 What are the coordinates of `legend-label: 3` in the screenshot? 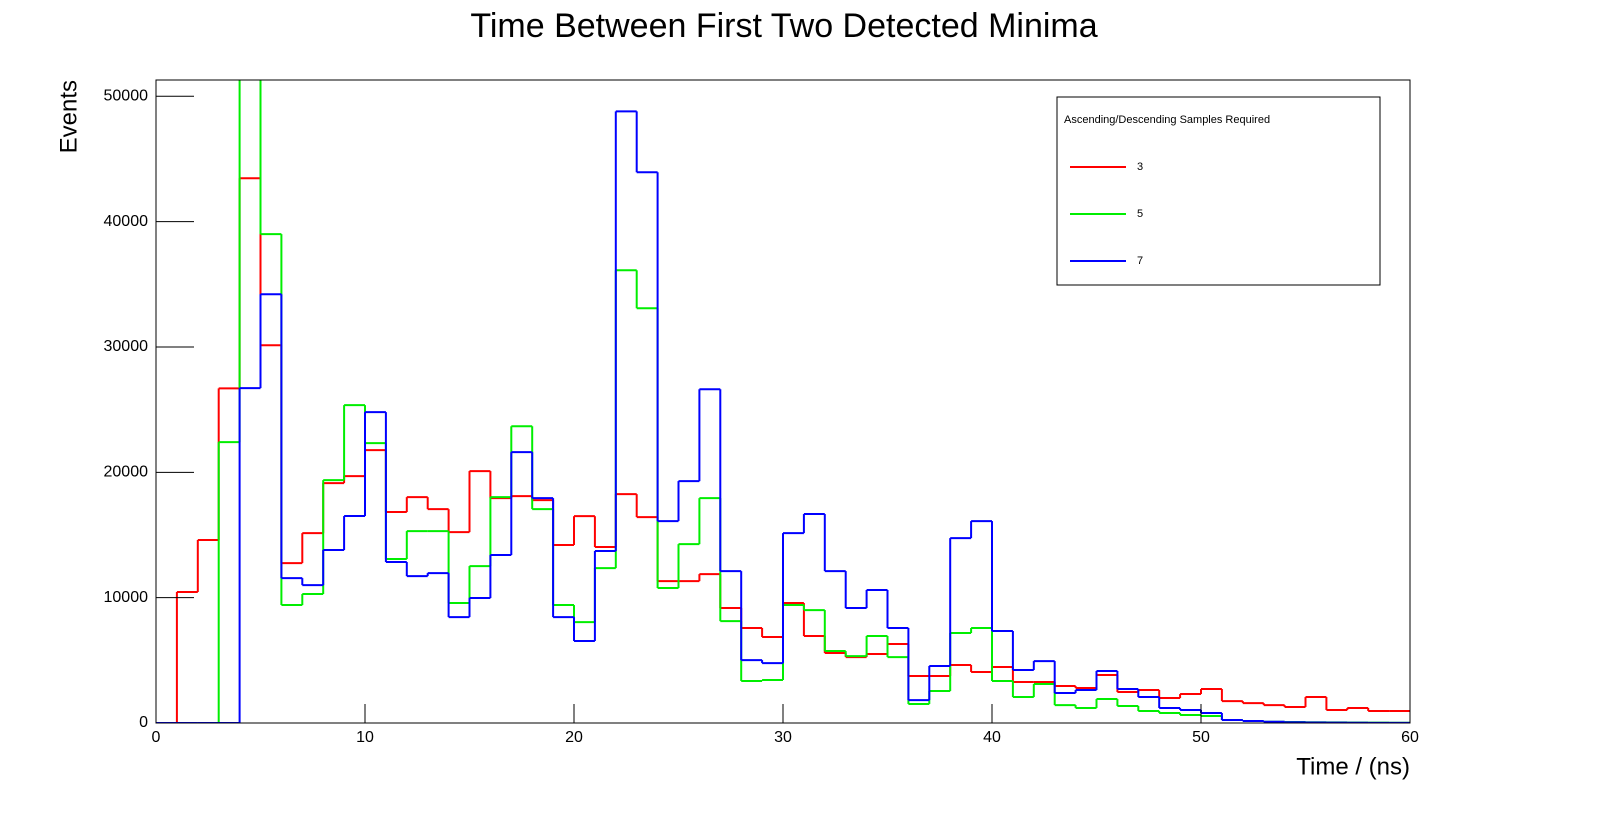 It's located at (1140, 167).